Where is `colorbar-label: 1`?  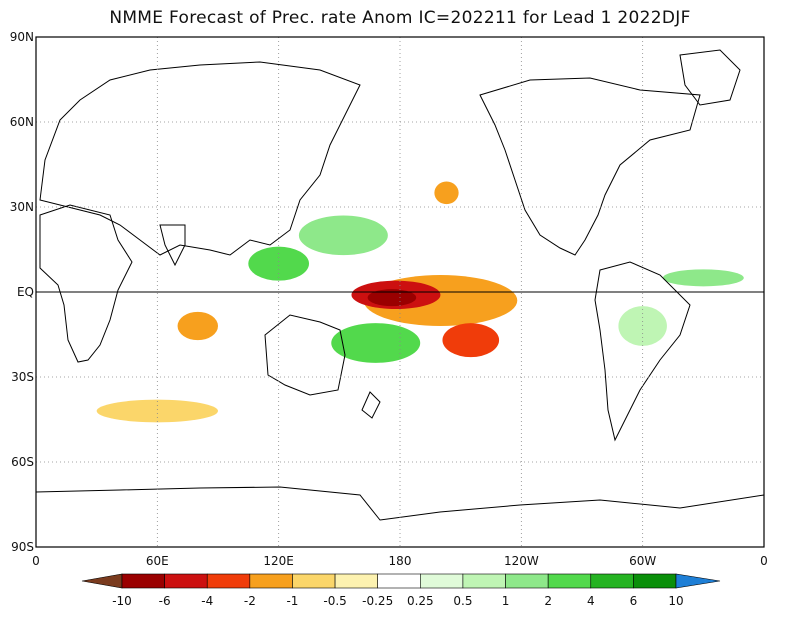
colorbar-label: 1 is located at coordinates (506, 601).